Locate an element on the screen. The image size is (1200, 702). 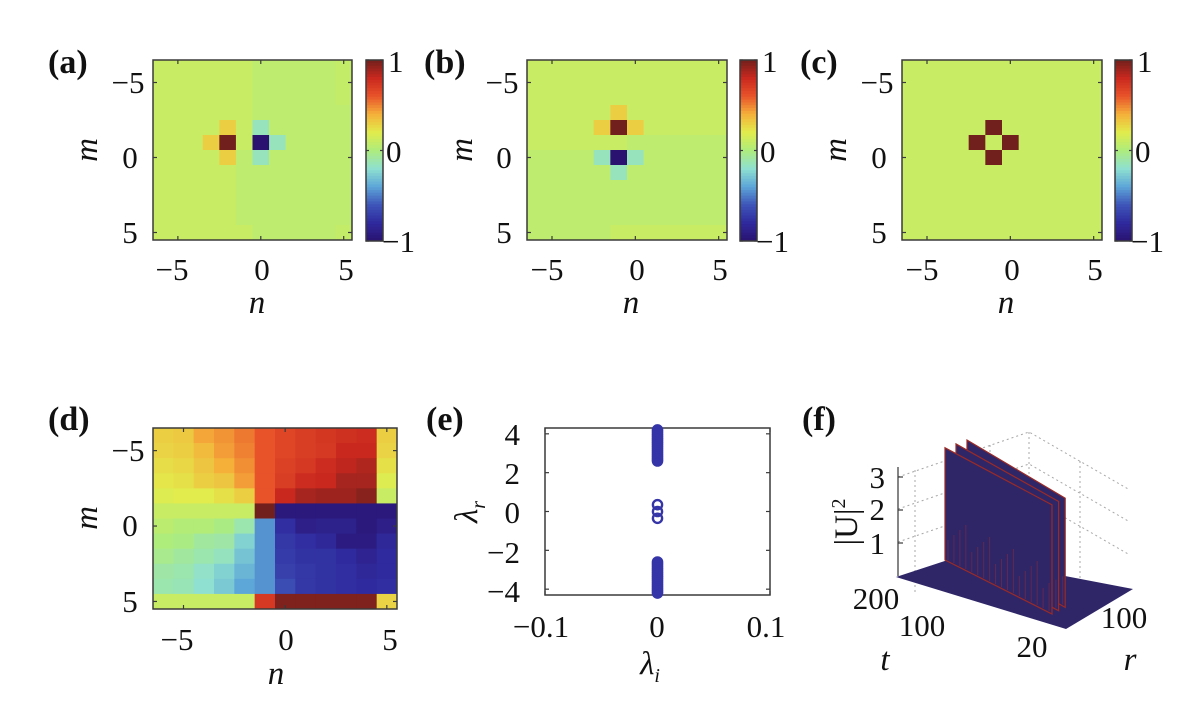
ticks-d is located at coordinates (275, 518).